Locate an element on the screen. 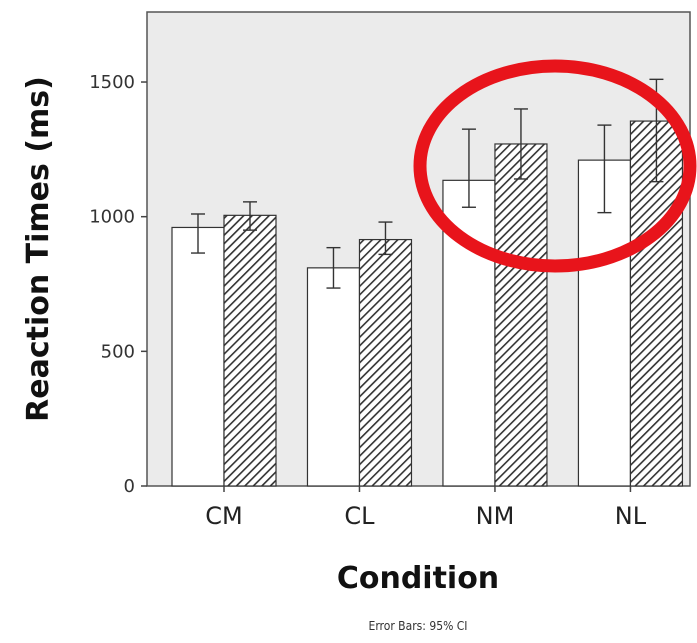 Image resolution: width=697 pixels, height=643 pixels. bar-cm-hatched is located at coordinates (250, 350).